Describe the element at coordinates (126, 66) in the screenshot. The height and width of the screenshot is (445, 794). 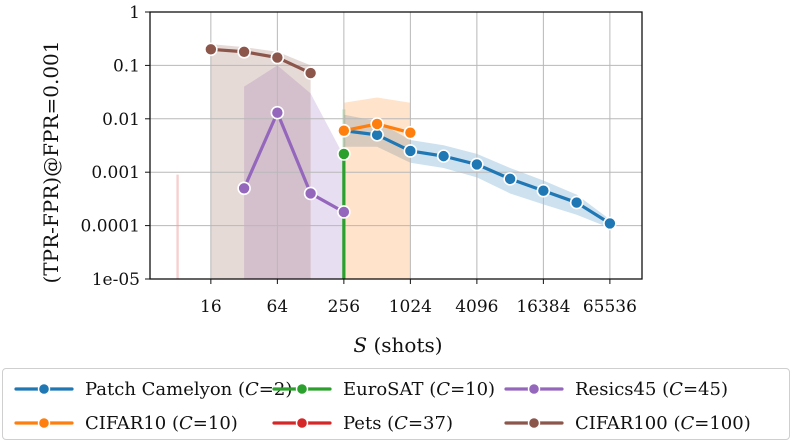
I see `y-tick-label: 0.1` at that location.